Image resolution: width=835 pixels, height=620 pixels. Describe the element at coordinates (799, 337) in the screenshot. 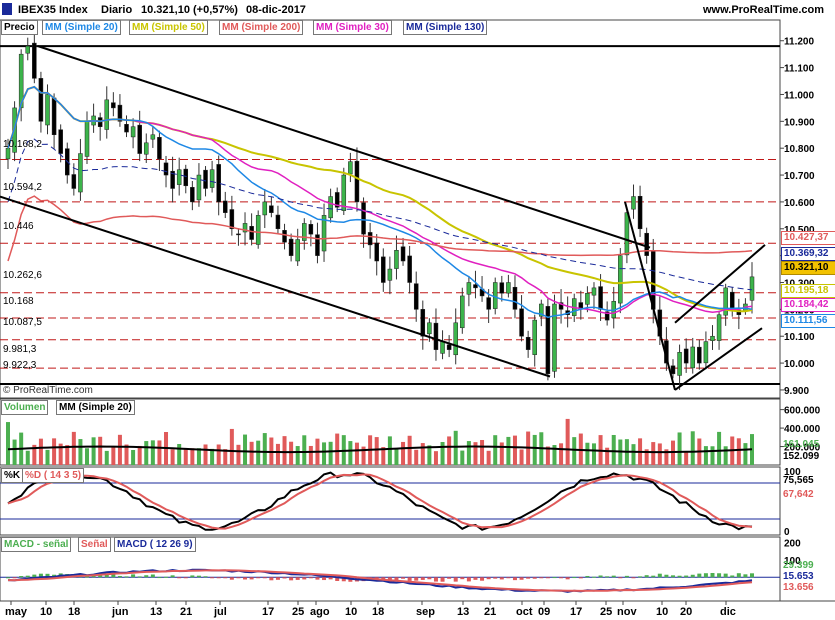

I see `y-tick-label: 10.100` at that location.